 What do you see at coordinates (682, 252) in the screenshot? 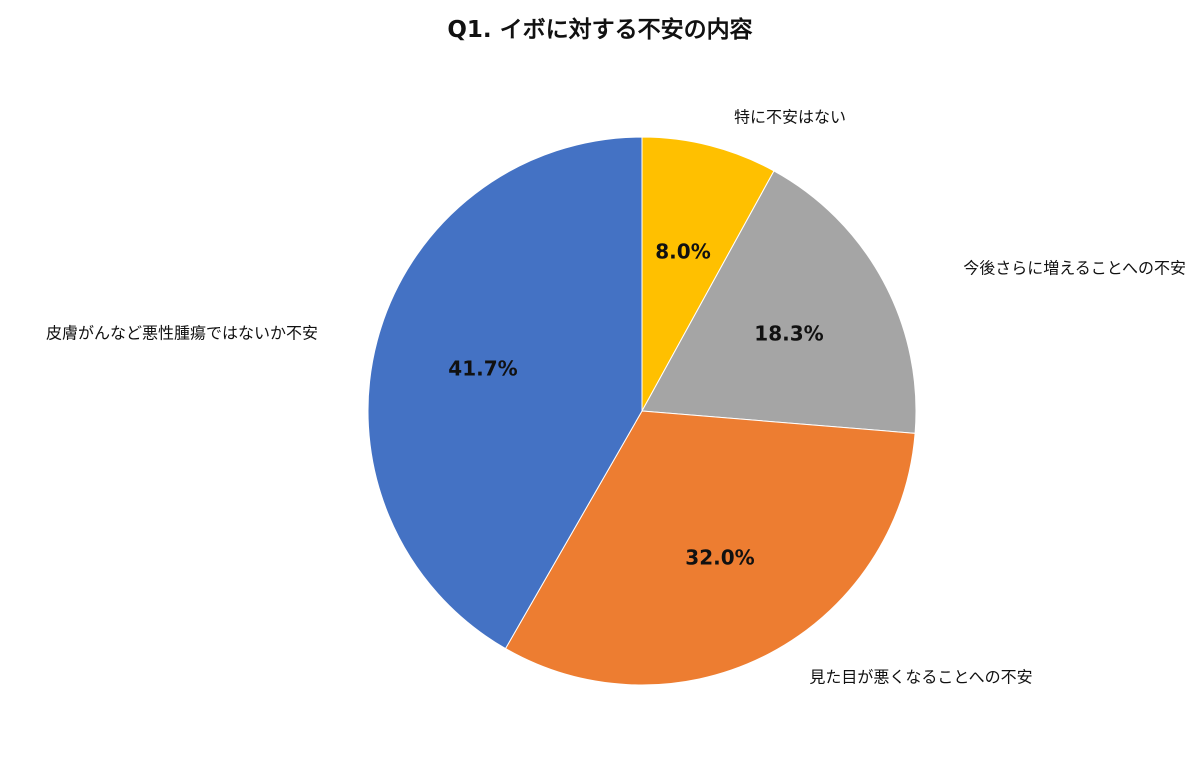
I see `pie-value-label: 8.0%` at bounding box center [682, 252].